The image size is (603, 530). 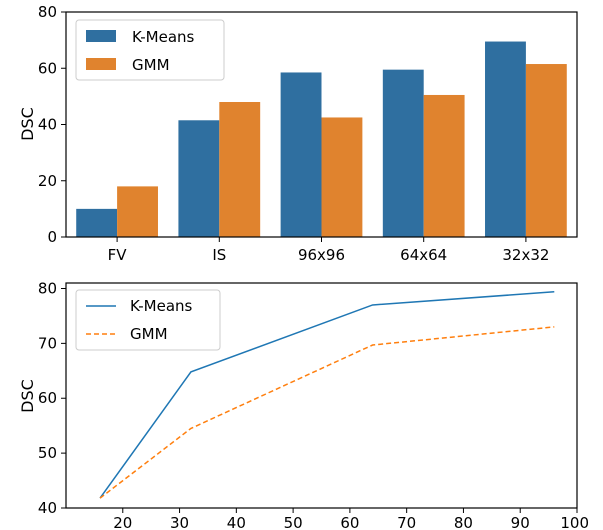 I want to click on line-legend-box, so click(x=148, y=320).